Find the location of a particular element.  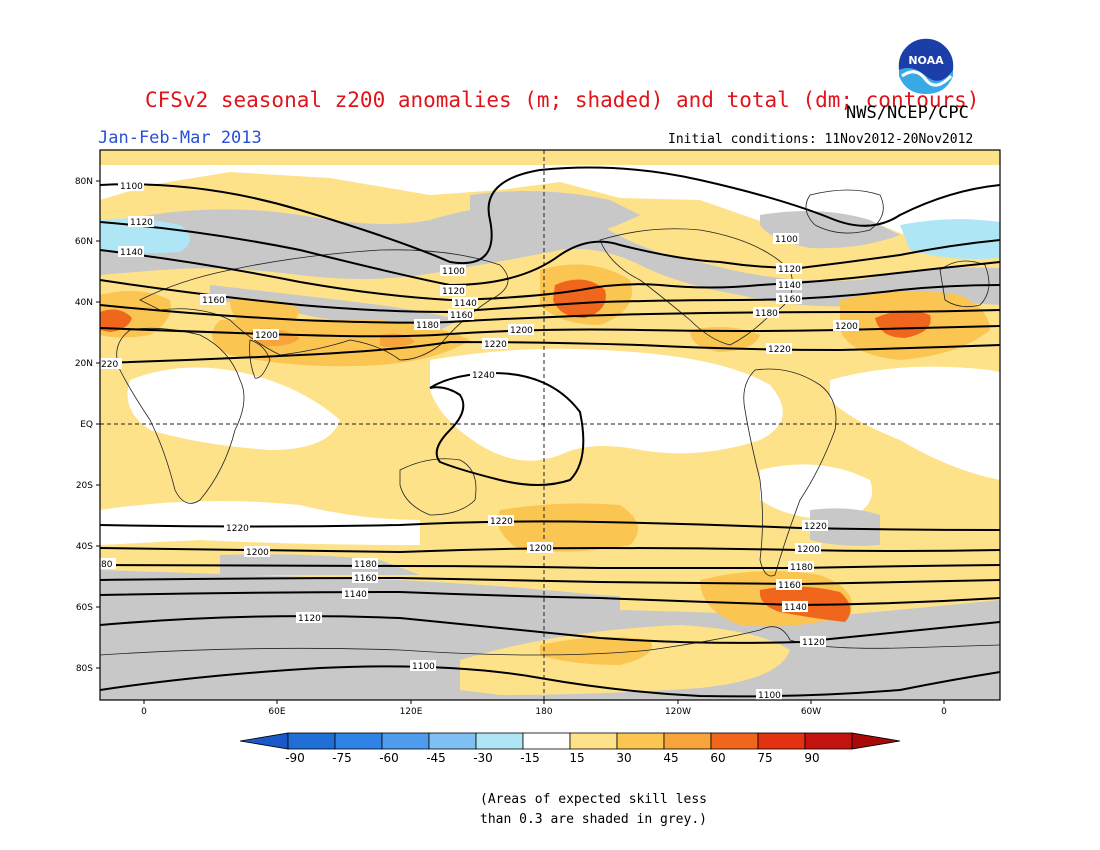

colorbar-label: 30 is located at coordinates (623, 758).